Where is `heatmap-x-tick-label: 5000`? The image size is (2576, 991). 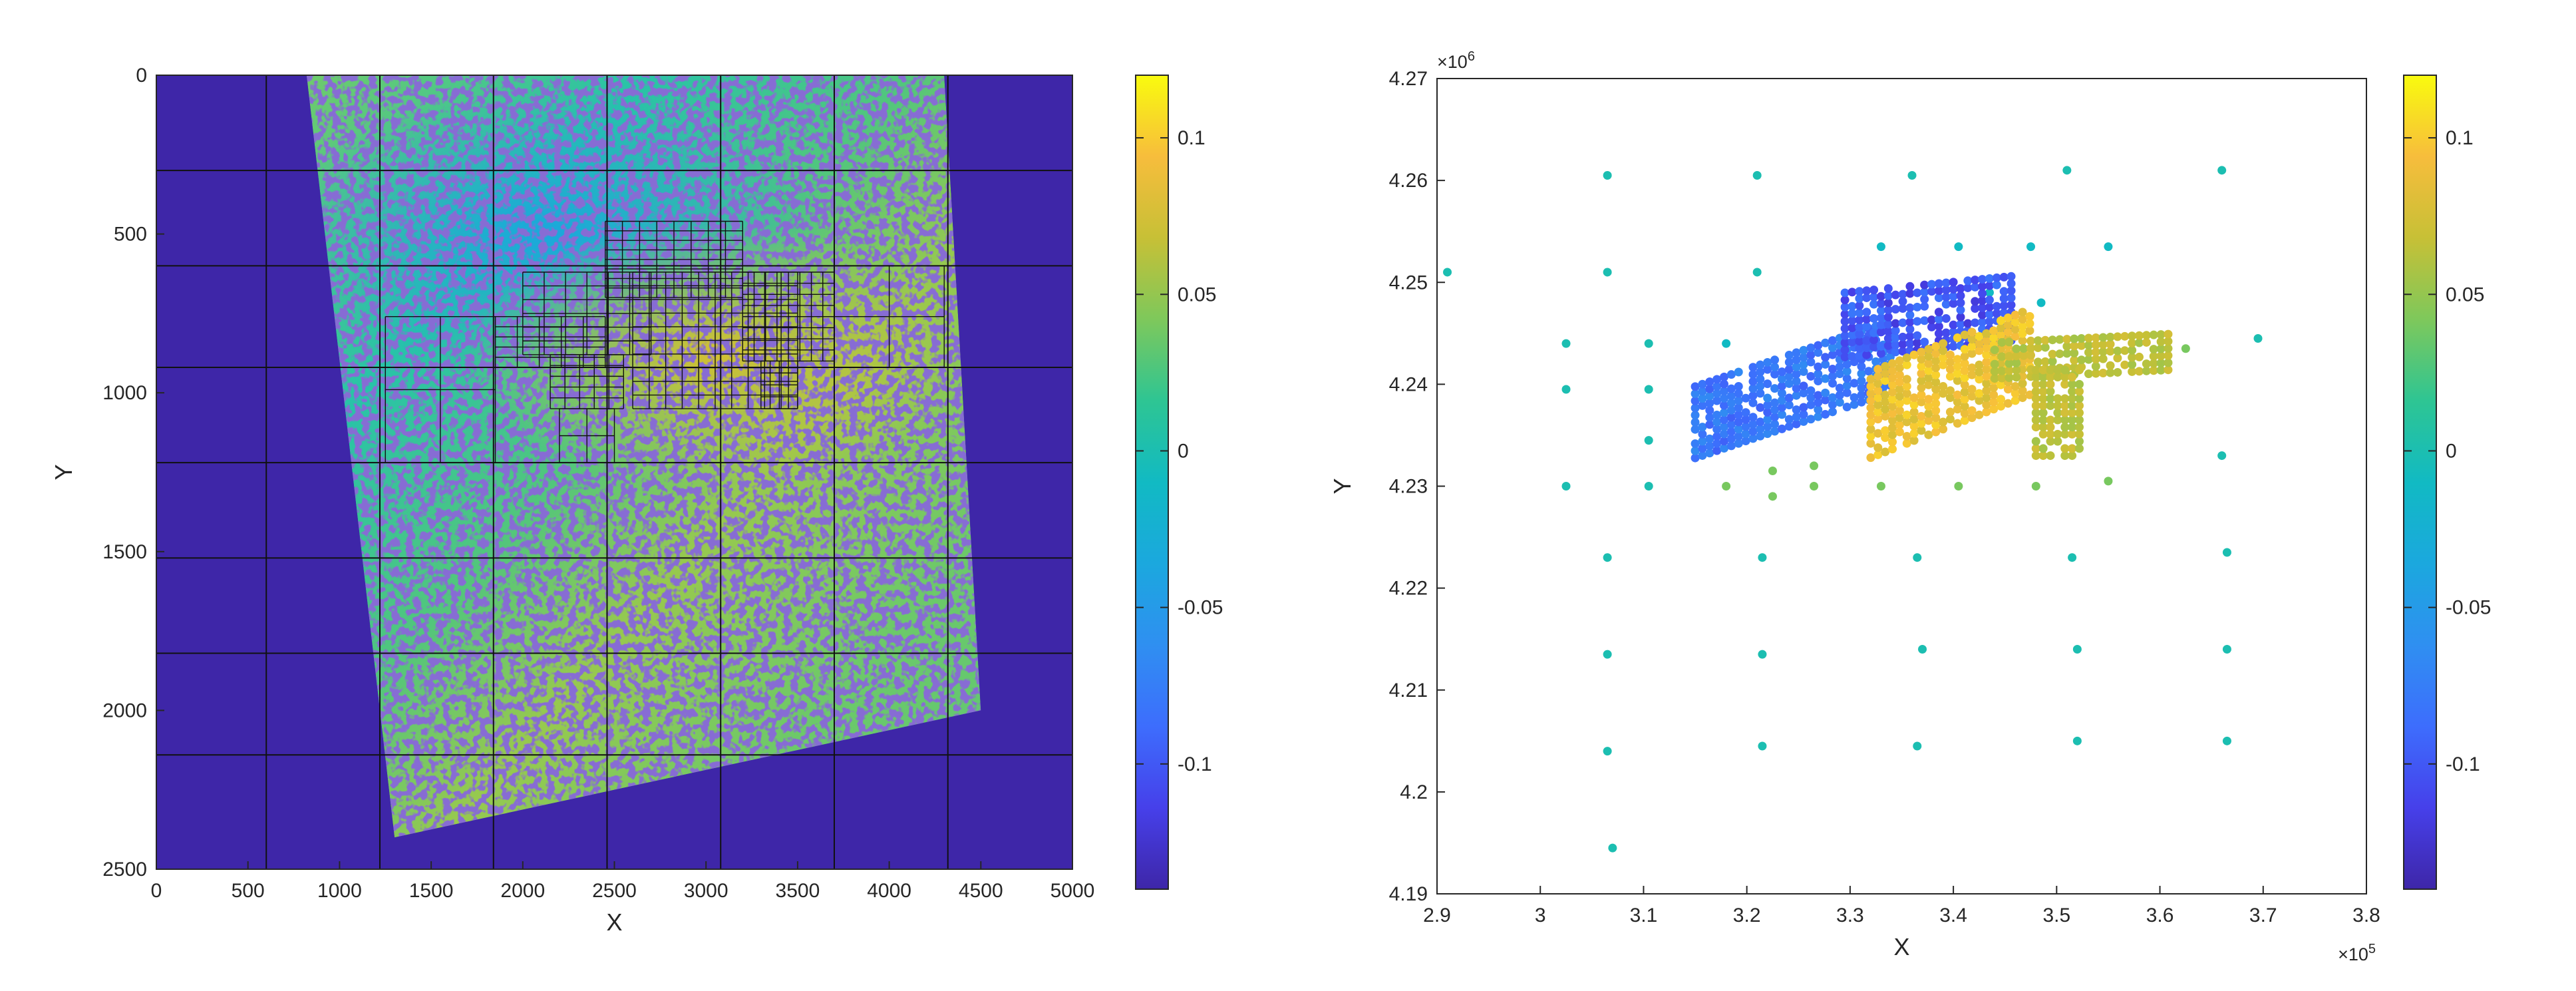 heatmap-x-tick-label: 5000 is located at coordinates (1072, 891).